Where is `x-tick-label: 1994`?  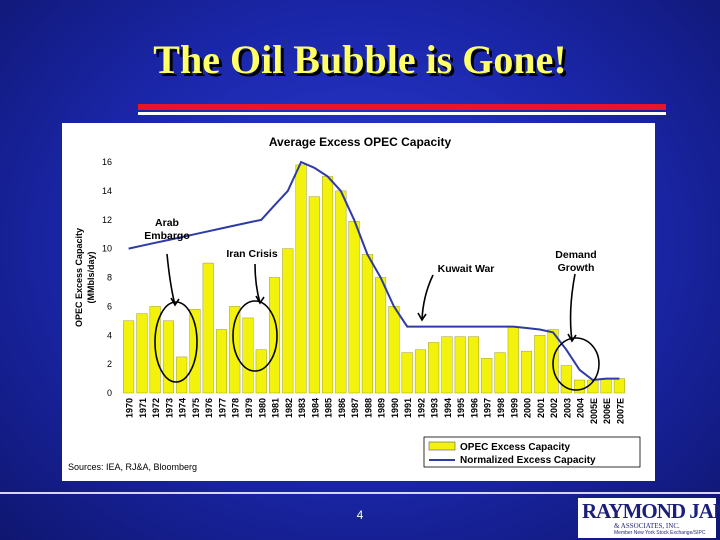
x-tick-label: 1994 is located at coordinates (448, 408).